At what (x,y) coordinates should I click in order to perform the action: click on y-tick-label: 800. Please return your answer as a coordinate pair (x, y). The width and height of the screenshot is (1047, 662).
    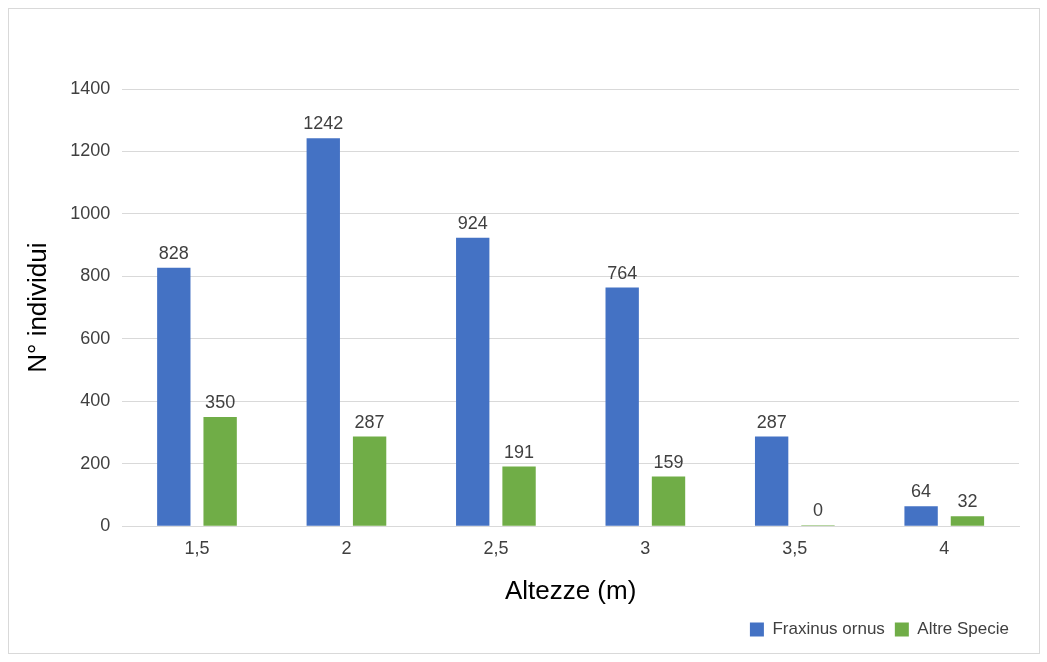
    Looking at the image, I should click on (95, 275).